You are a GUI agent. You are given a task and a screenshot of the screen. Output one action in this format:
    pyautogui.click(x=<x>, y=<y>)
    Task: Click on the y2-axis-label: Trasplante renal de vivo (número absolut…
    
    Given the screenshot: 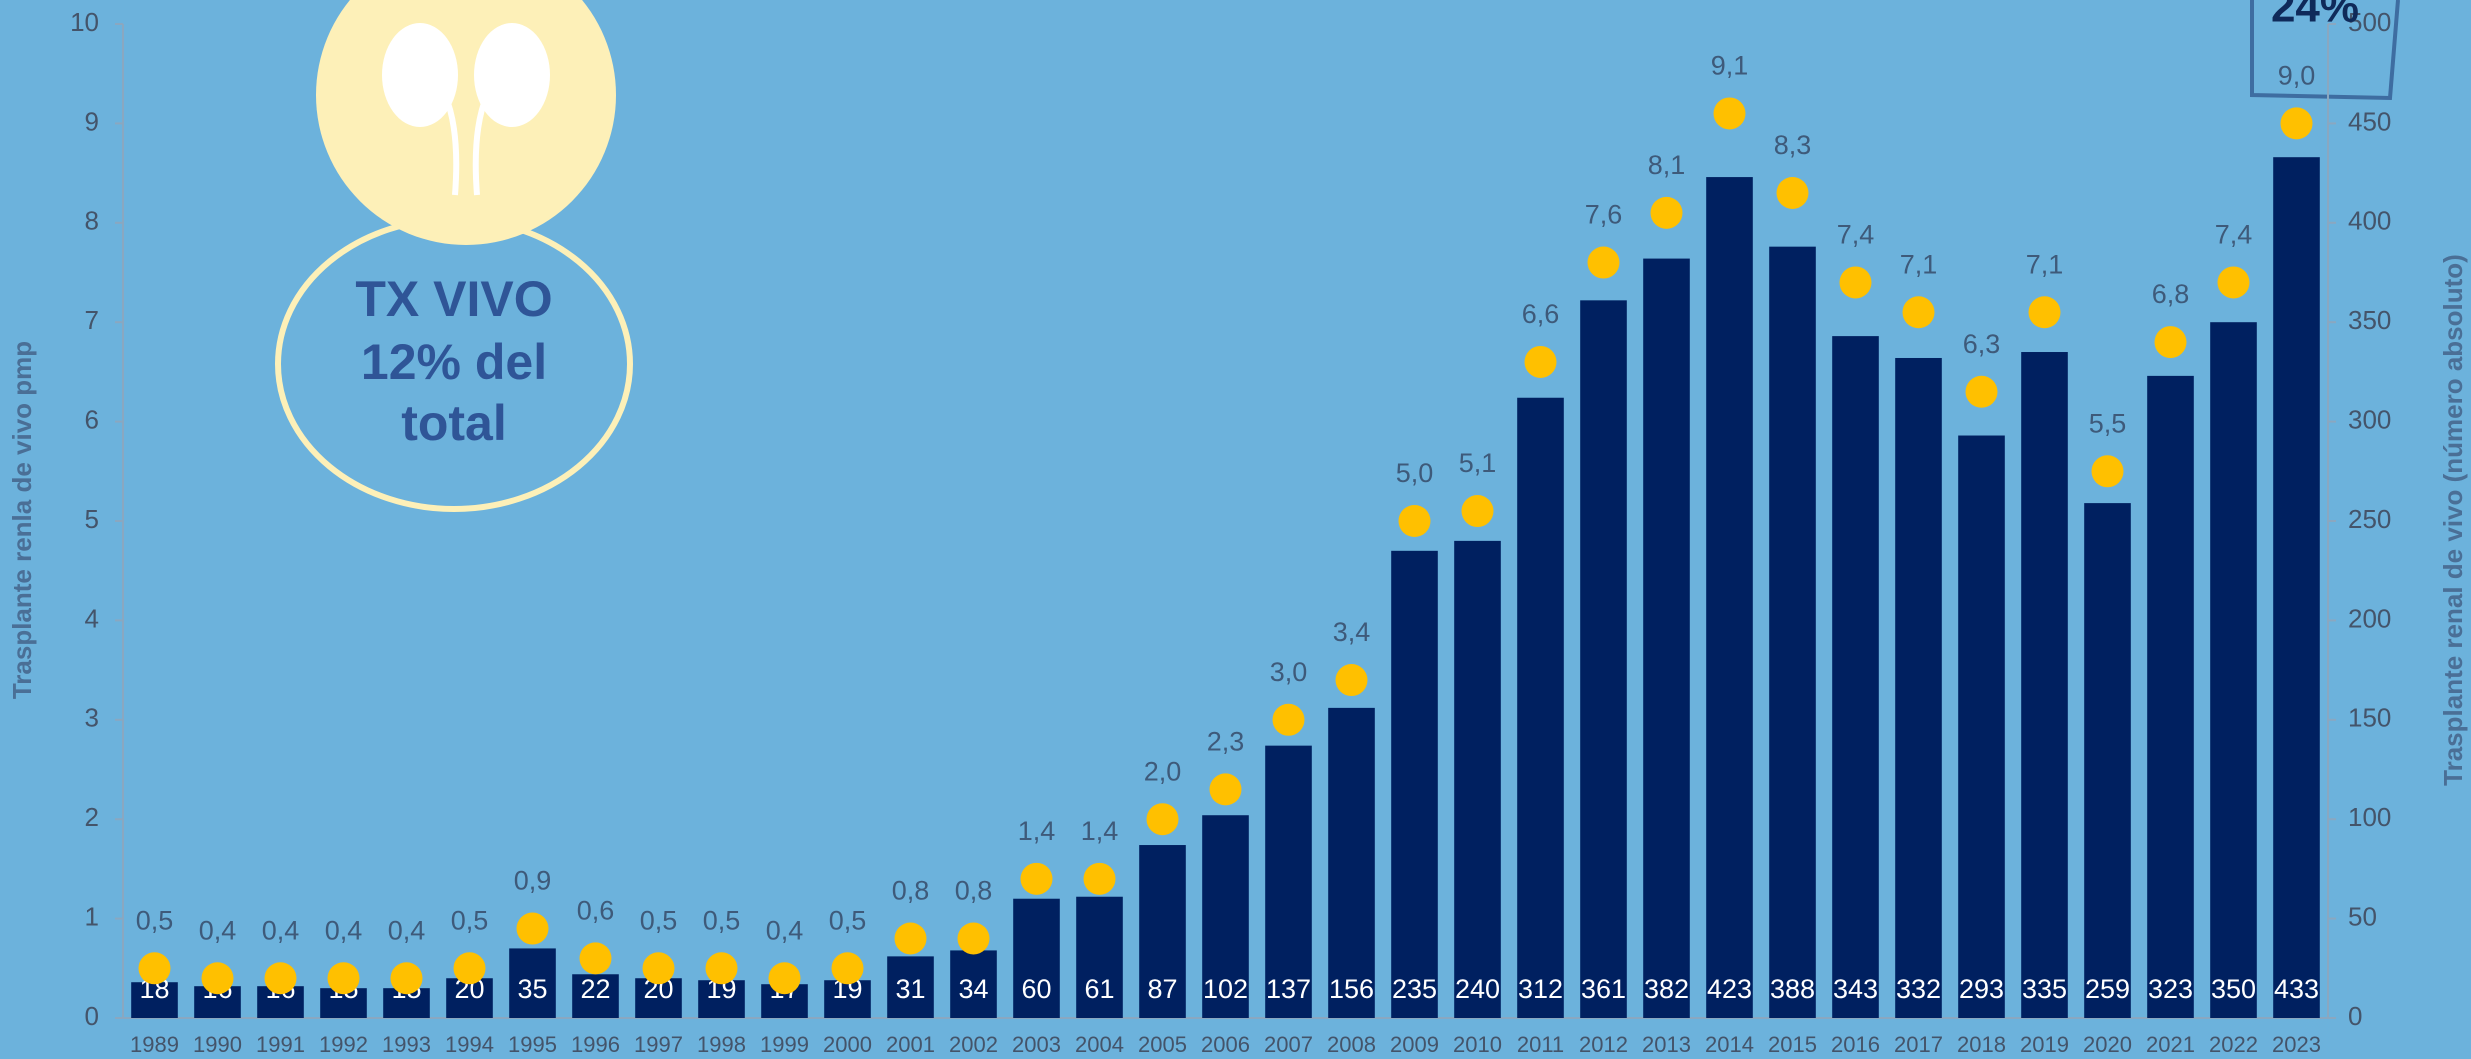 What is the action you would take?
    pyautogui.click(x=2453, y=520)
    